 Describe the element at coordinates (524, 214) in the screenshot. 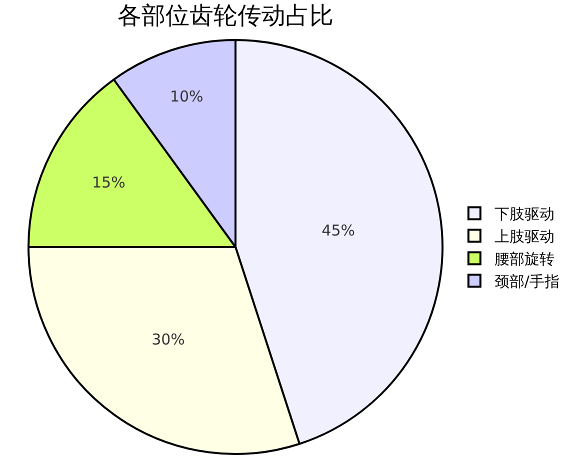

I see `legend-label: 下肢驱动` at that location.